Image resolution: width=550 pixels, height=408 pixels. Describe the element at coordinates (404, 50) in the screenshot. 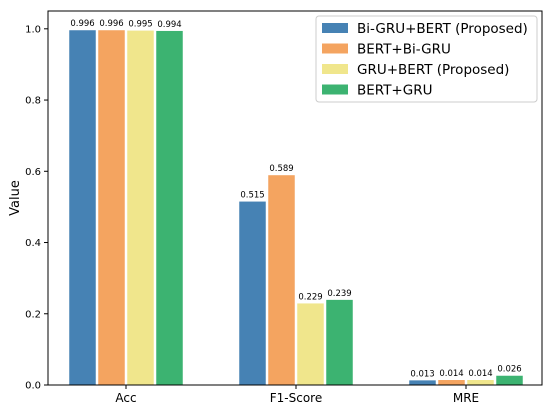

I see `legend-entry: BERT+Bi-GRU` at that location.